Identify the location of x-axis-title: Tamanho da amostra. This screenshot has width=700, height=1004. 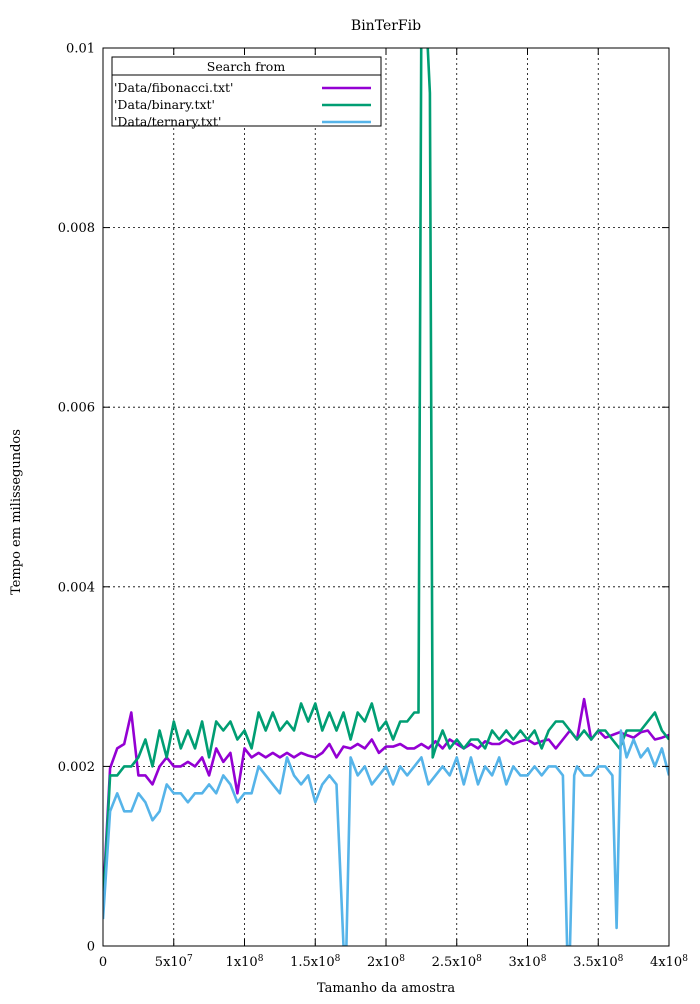
(386, 988).